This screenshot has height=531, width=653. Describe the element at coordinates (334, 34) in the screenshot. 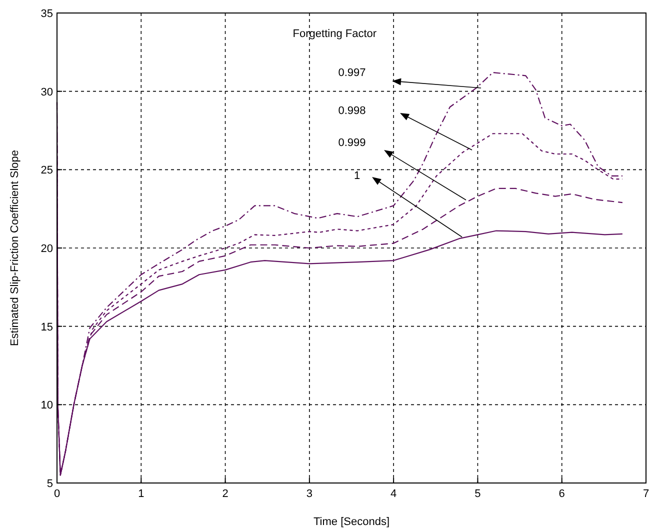

I see `legend-title: Forgetting Factor` at that location.